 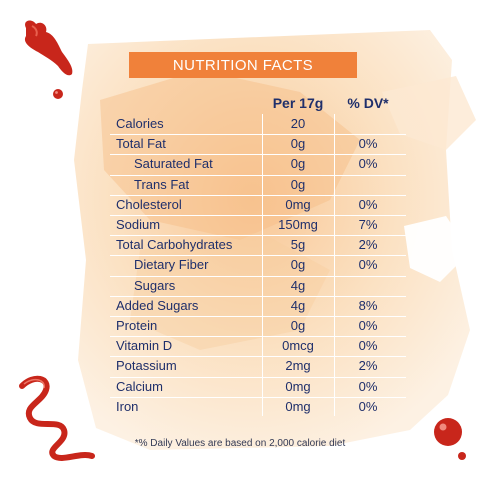 I want to click on nutrient-daily-value: 7%, so click(x=368, y=224).